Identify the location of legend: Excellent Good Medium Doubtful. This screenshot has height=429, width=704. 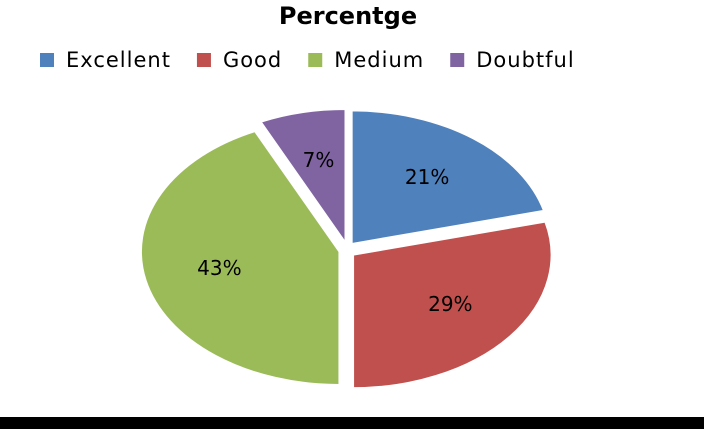
(307, 60).